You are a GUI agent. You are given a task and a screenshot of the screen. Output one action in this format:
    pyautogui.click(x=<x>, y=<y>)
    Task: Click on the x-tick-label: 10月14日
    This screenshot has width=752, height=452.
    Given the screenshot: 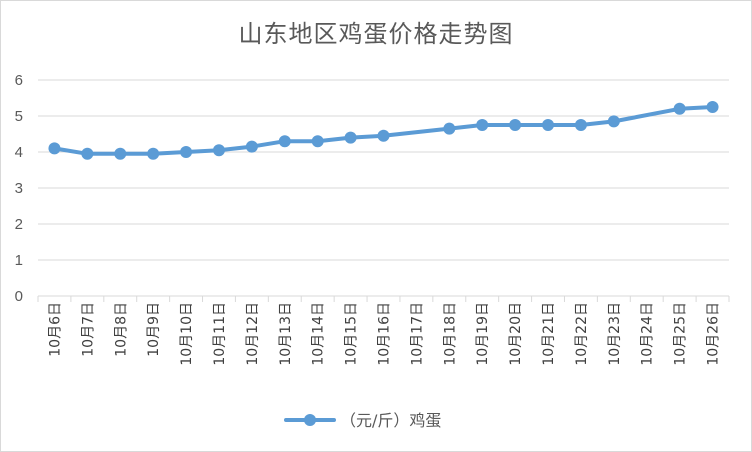 What is the action you would take?
    pyautogui.click(x=319, y=334)
    